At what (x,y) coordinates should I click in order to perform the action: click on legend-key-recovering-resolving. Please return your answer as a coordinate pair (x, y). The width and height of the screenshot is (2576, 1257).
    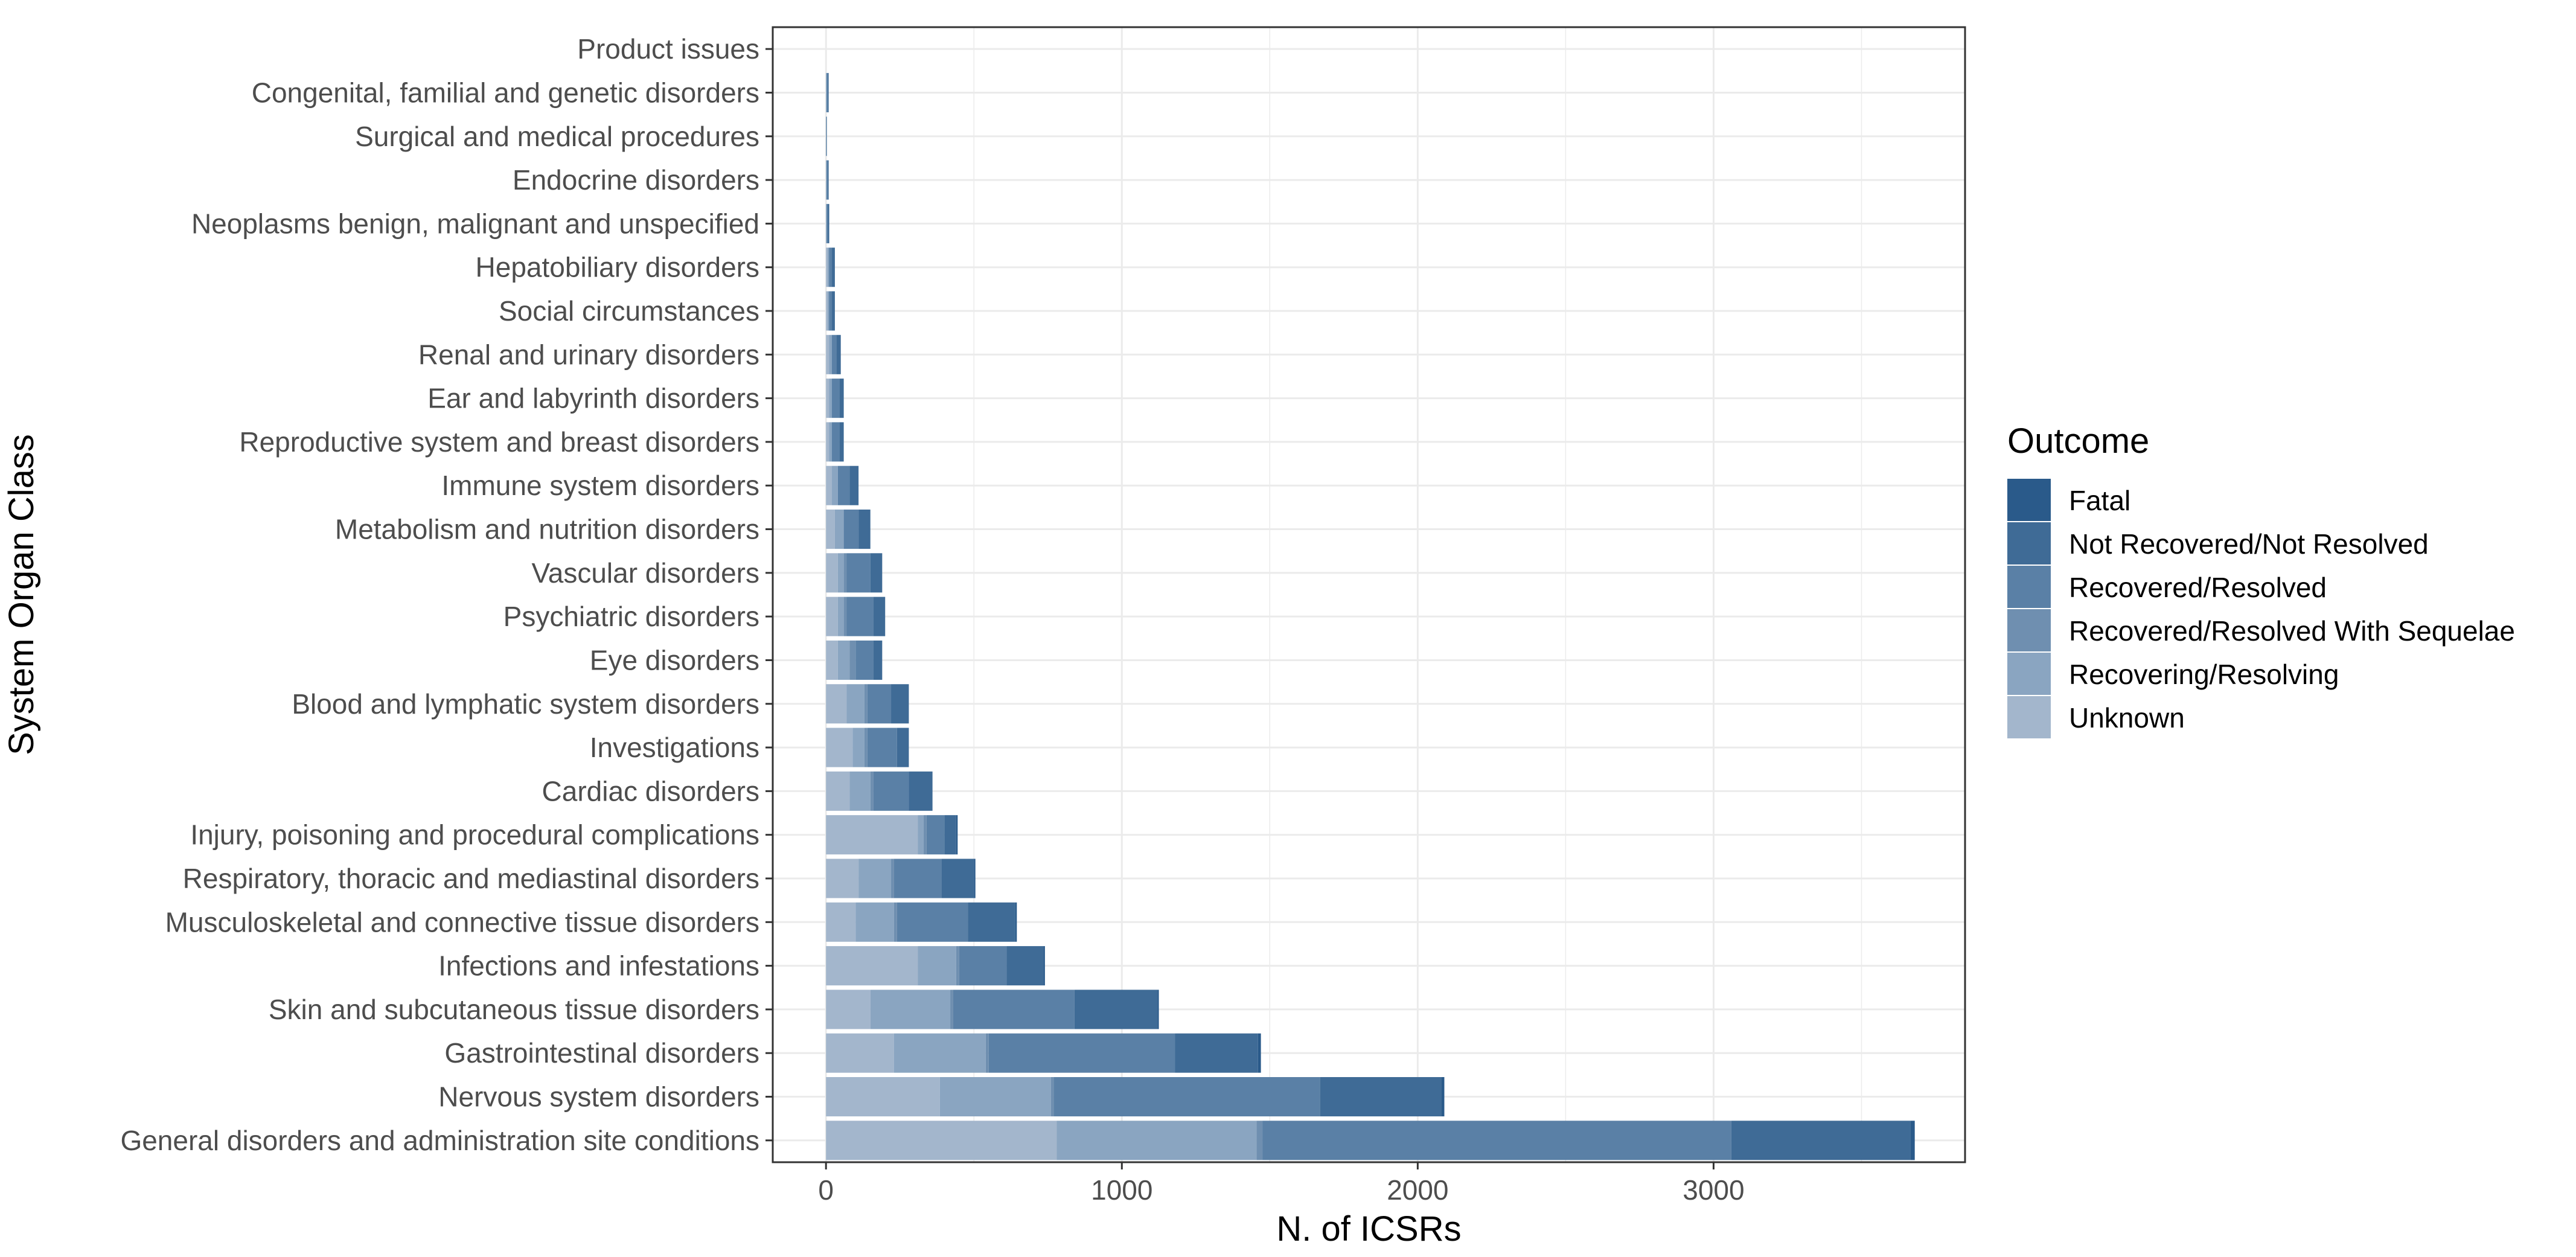
    Looking at the image, I should click on (2029, 674).